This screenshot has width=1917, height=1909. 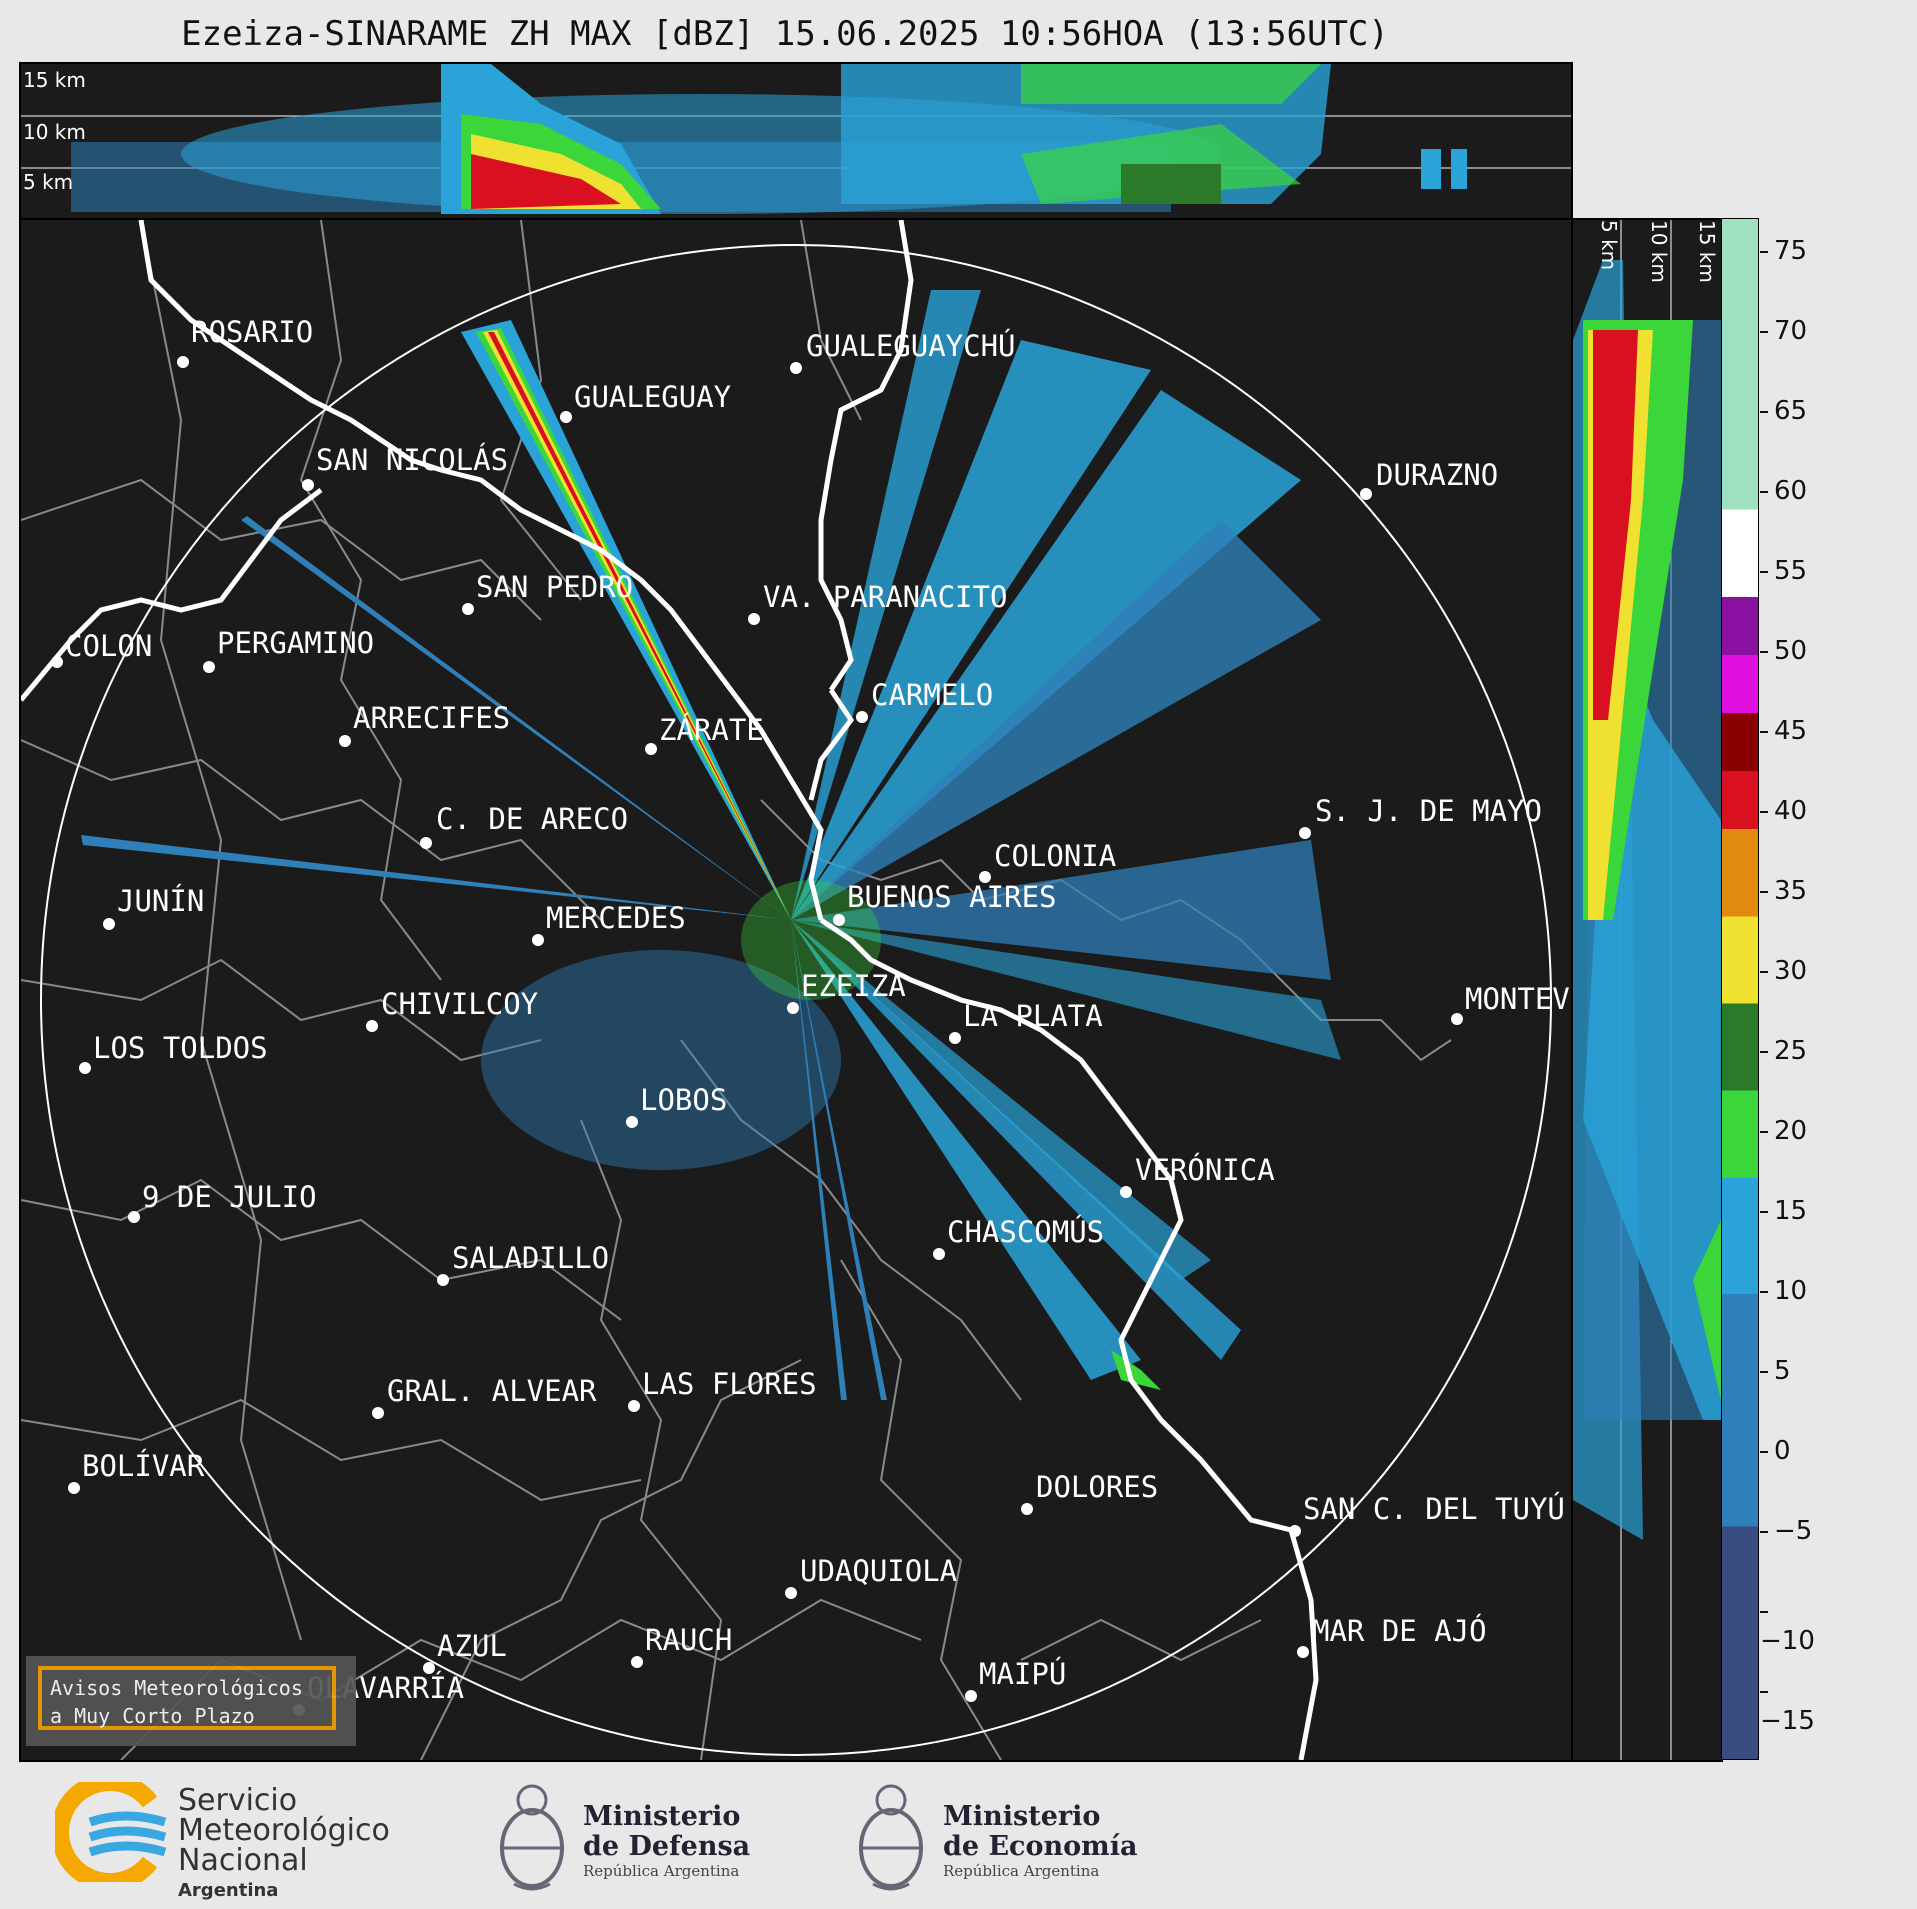 What do you see at coordinates (111, 1832) in the screenshot?
I see `smn-logo-icon` at bounding box center [111, 1832].